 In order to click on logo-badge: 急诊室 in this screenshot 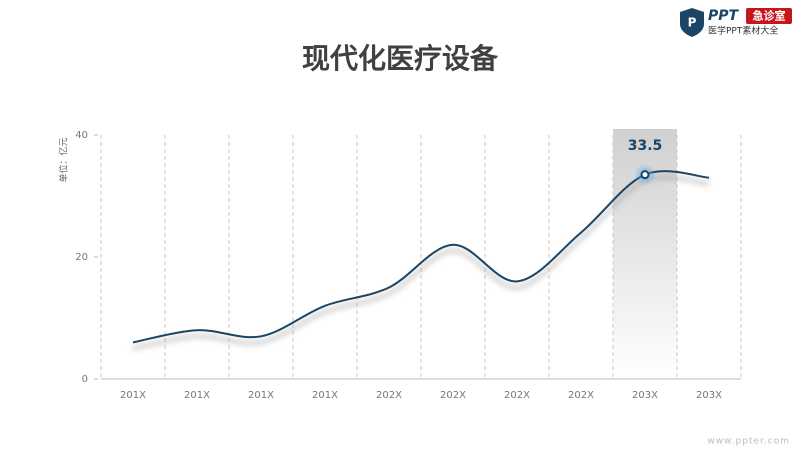, I will do `click(769, 16)`.